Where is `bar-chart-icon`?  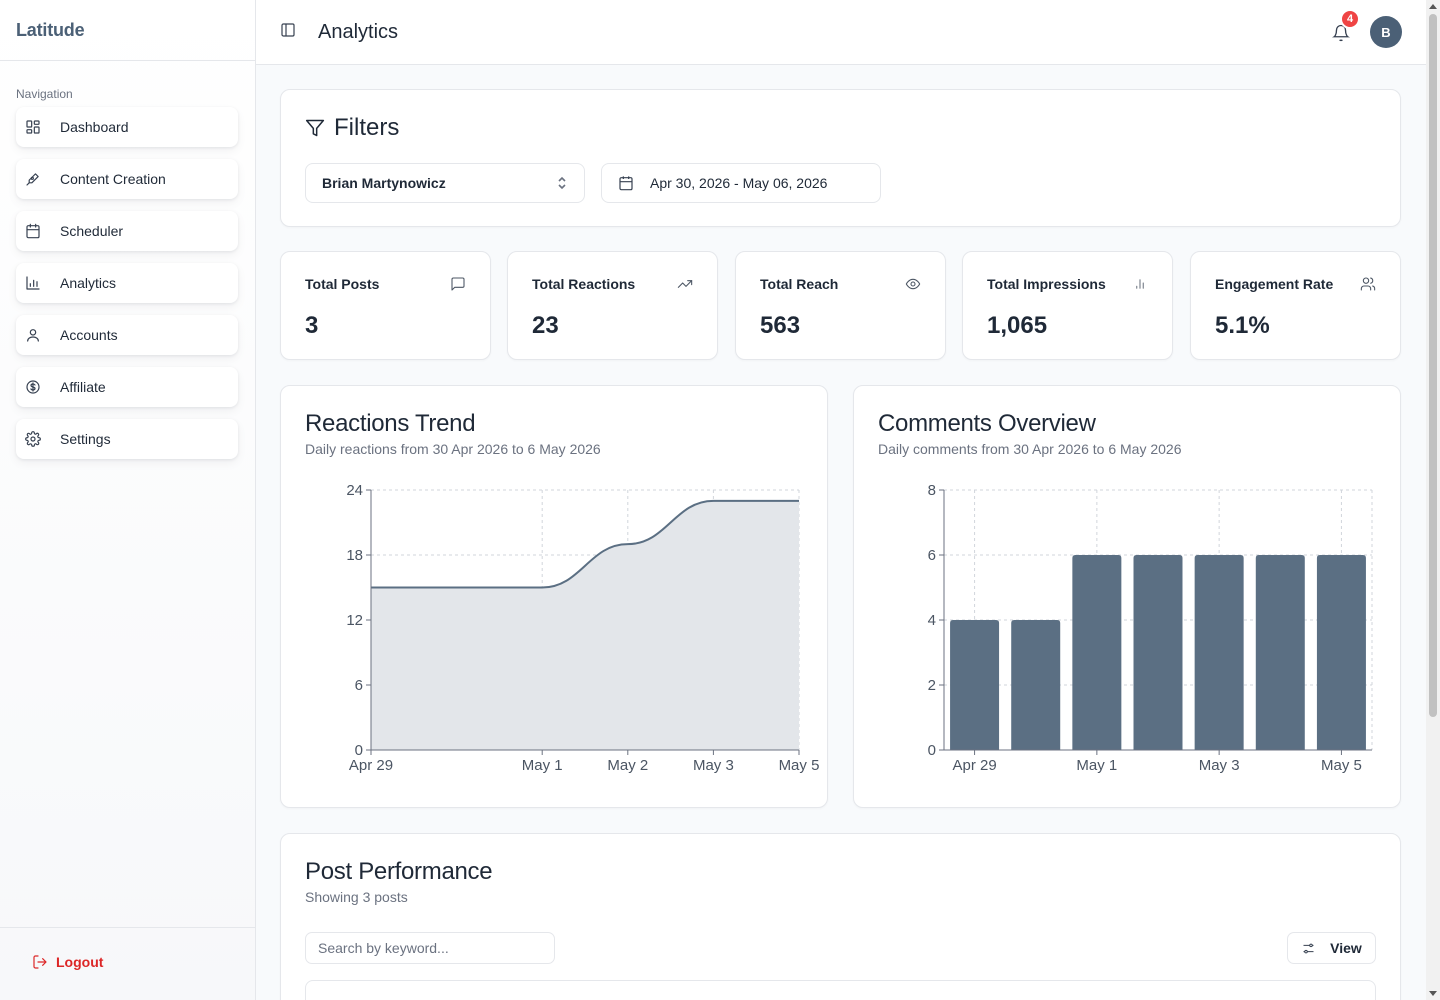 bar-chart-icon is located at coordinates (1140, 284).